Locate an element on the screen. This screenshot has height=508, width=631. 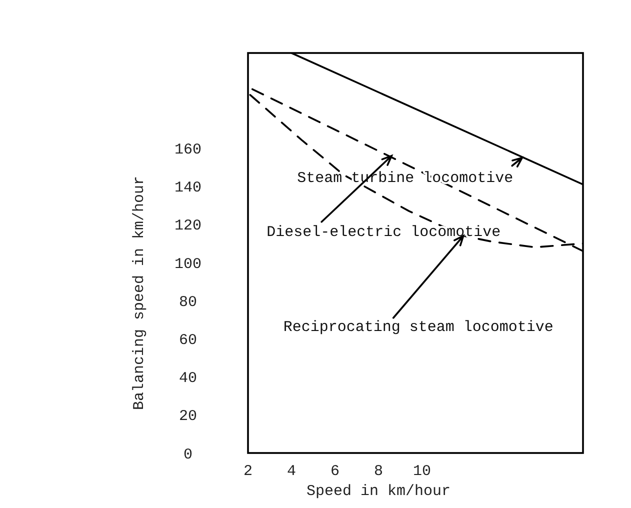
y-tick-label: 60 is located at coordinates (188, 340).